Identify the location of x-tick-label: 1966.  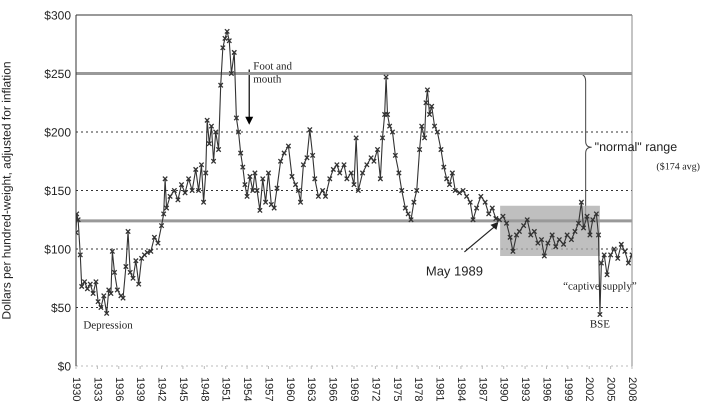
(332, 389).